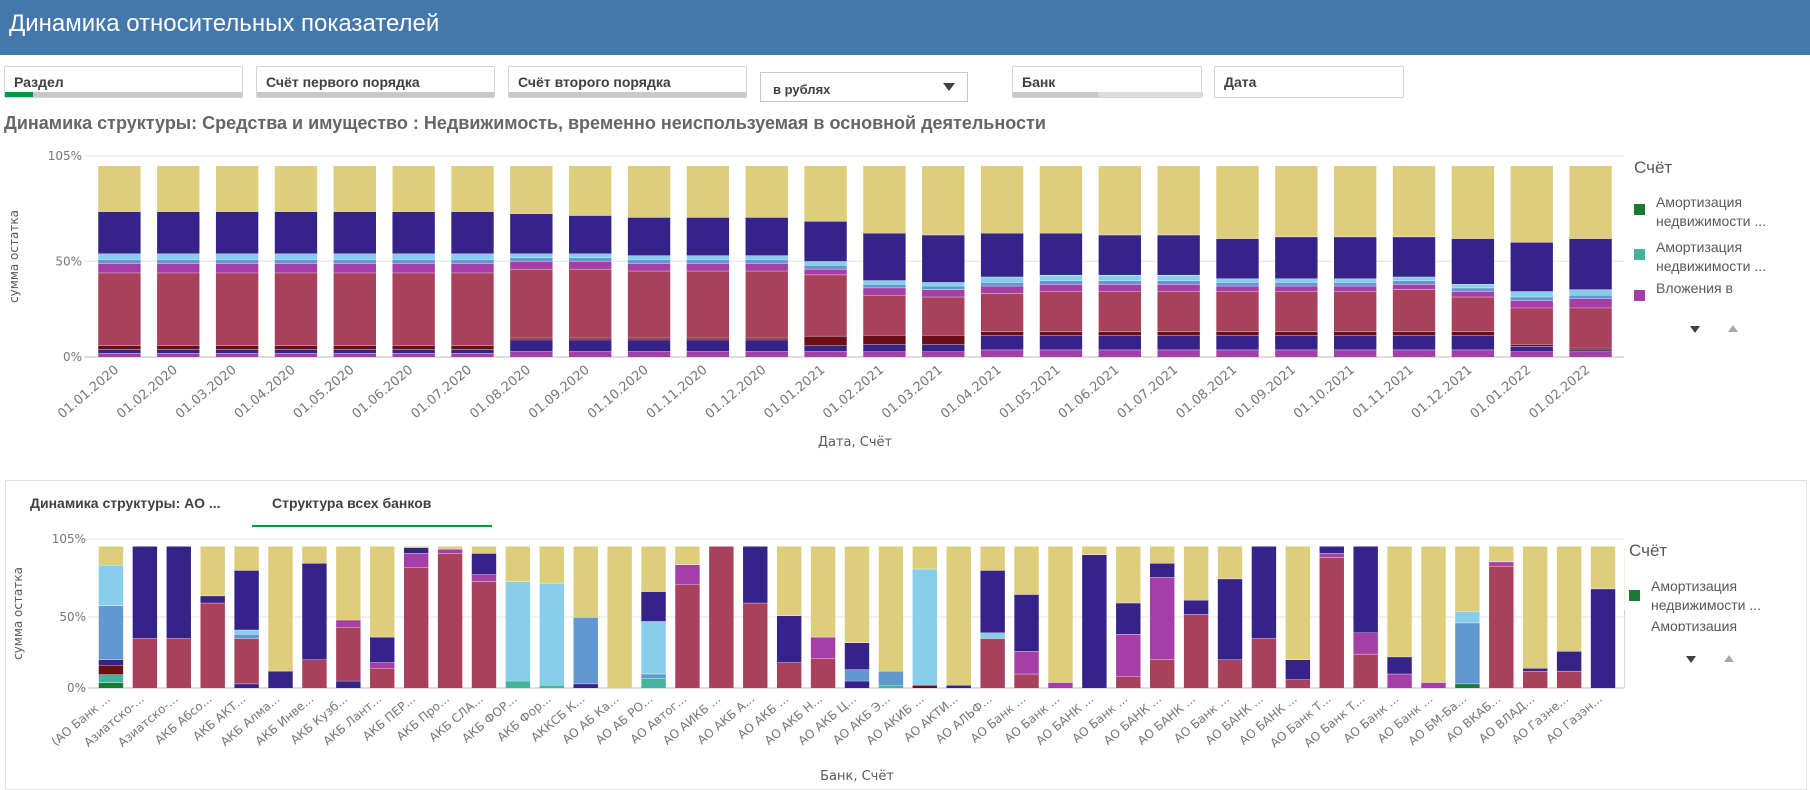 This screenshot has height=790, width=1810. What do you see at coordinates (949, 87) in the screenshot?
I see `chevron-down-icon` at bounding box center [949, 87].